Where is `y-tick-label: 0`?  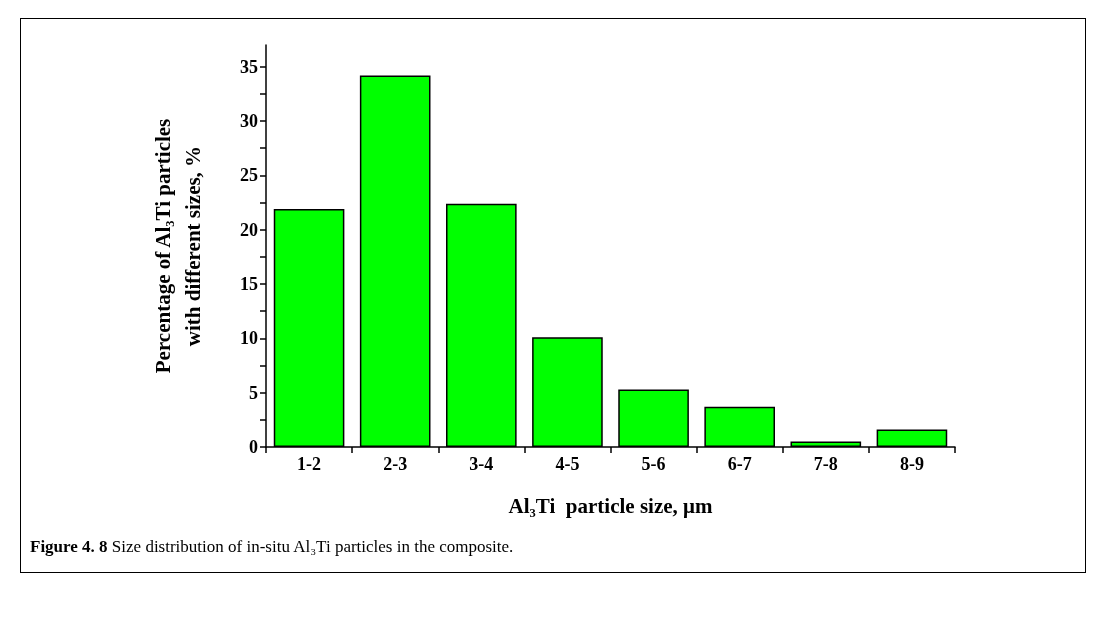
y-tick-label: 0 is located at coordinates (253, 447).